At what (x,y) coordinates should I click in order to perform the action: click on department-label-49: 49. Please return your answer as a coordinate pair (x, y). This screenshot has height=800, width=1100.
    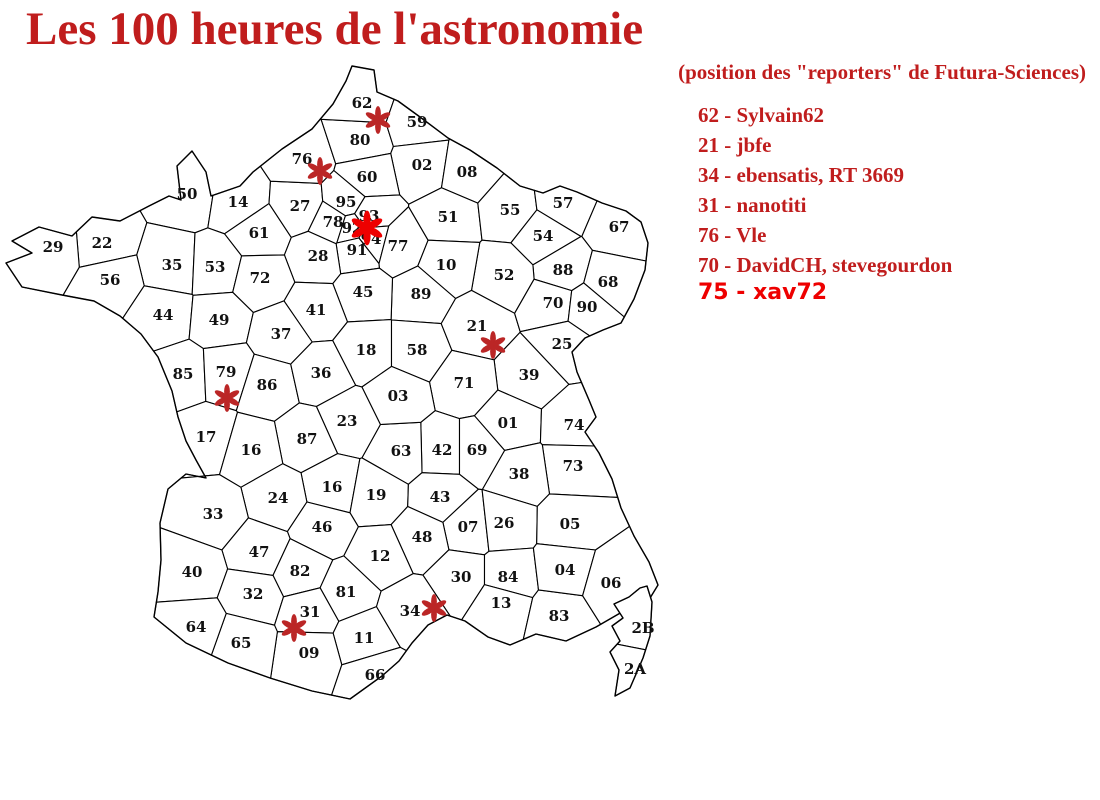
    Looking at the image, I should click on (219, 320).